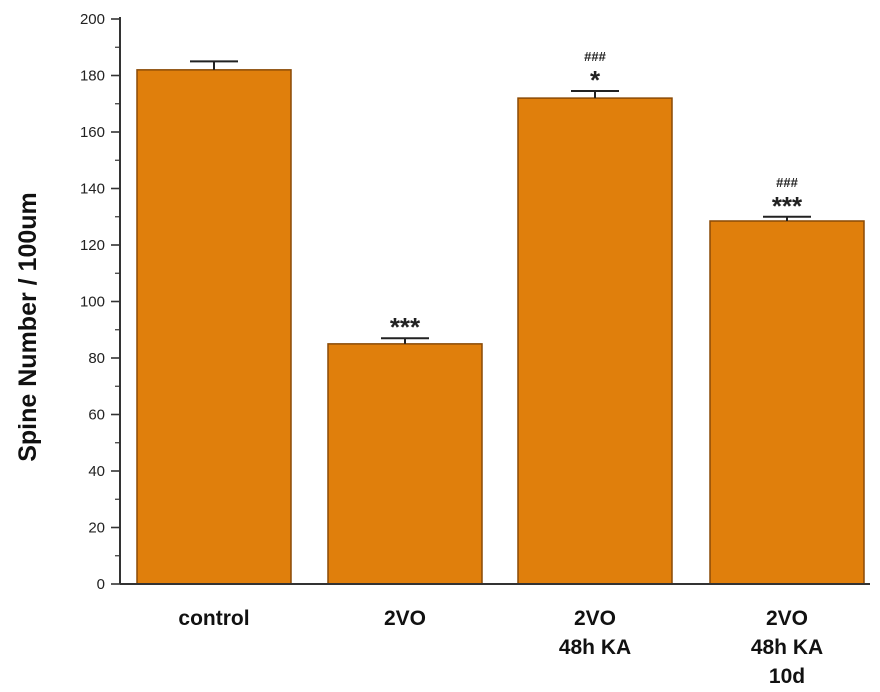  I want to click on x-category-label: control, so click(213, 618).